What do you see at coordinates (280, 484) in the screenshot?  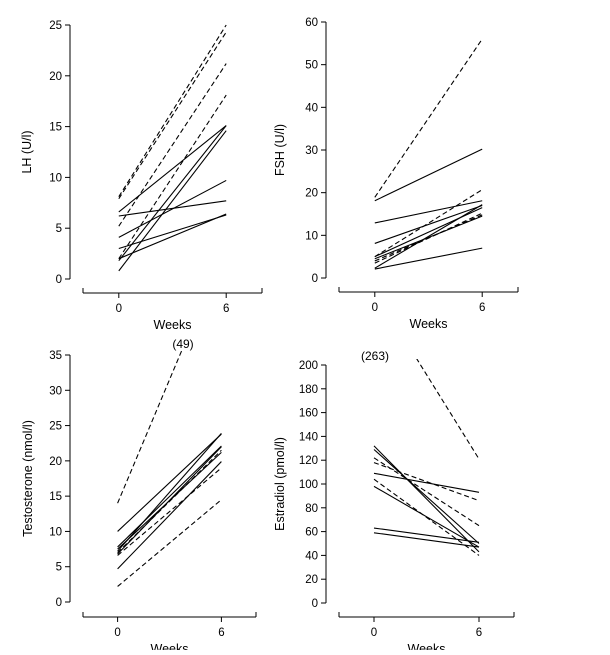 I see `y-axis-label: Estradiol (pmol/l)` at bounding box center [280, 484].